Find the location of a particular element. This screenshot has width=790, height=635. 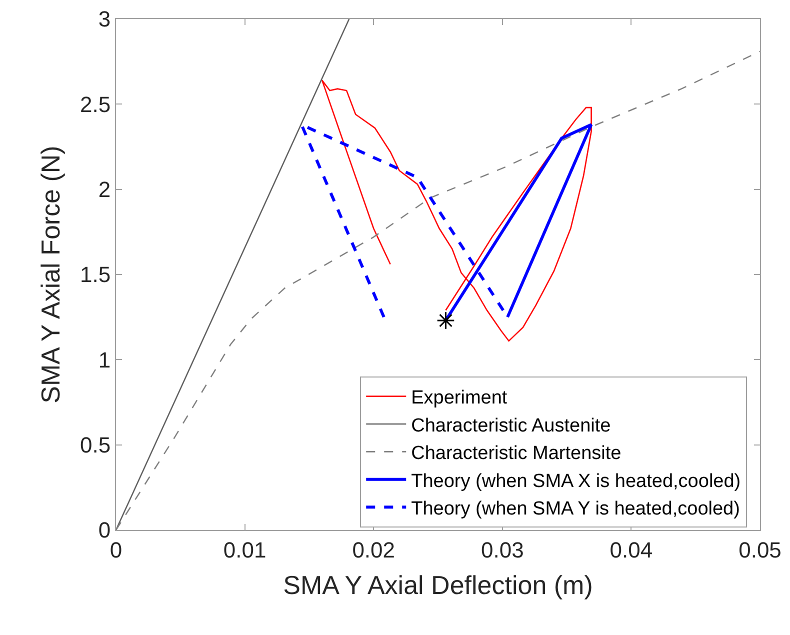

x-tick-label: 0.01 is located at coordinates (244, 549).